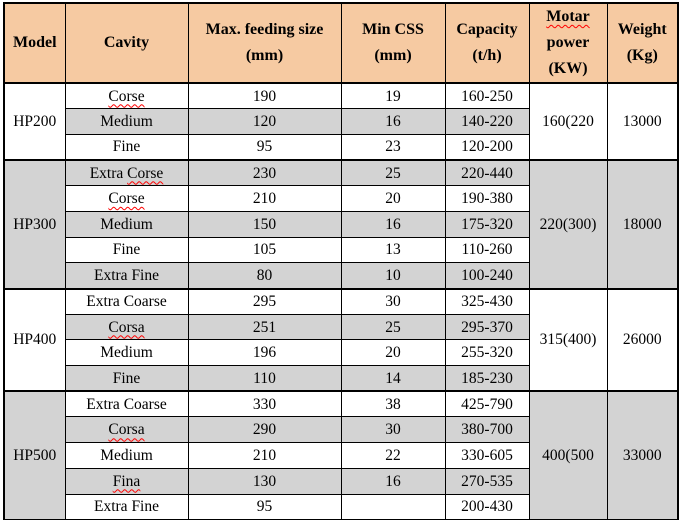  What do you see at coordinates (487, 147) in the screenshot?
I see `capacity-cell: 120-200` at bounding box center [487, 147].